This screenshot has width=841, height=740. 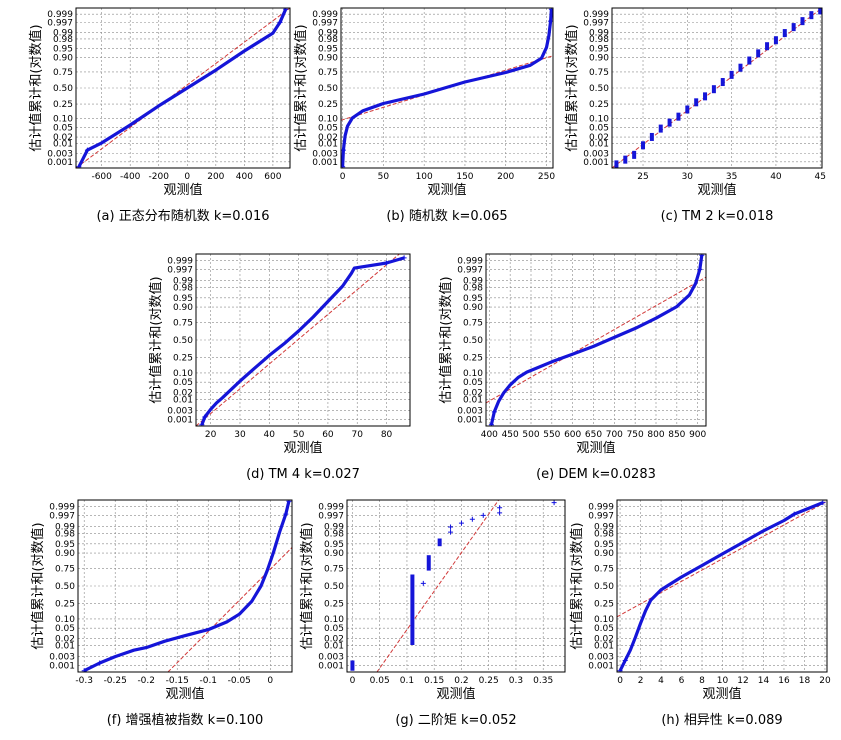 What do you see at coordinates (211, 435) in the screenshot?
I see `x-tick-label: 20` at bounding box center [211, 435].